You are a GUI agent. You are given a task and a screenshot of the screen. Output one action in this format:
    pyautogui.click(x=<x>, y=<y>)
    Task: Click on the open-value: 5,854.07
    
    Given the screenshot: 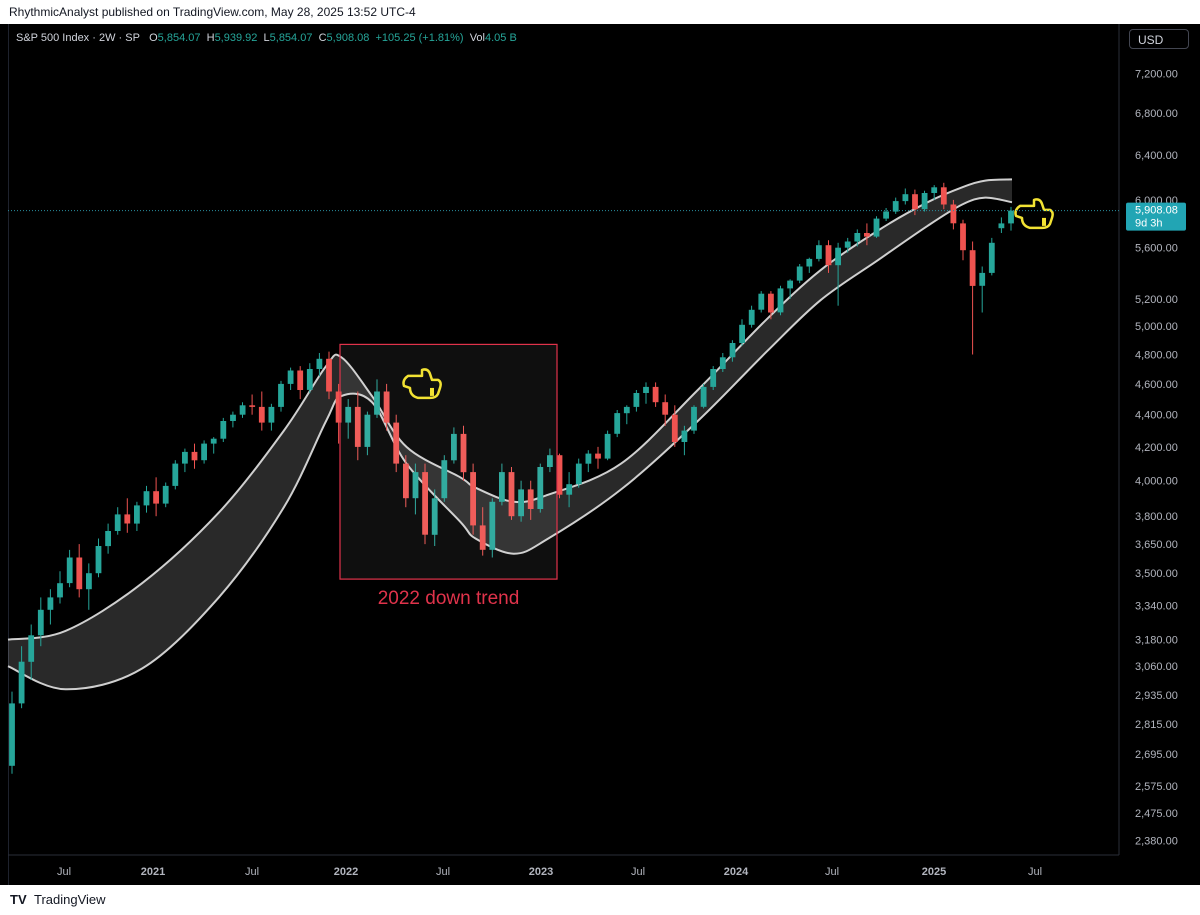 What is the action you would take?
    pyautogui.click(x=179, y=38)
    